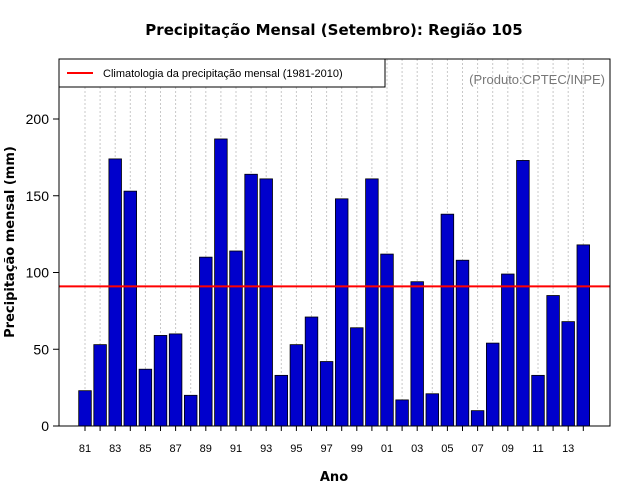 This screenshot has height=500, width=640. Describe the element at coordinates (38, 119) in the screenshot. I see `y-tick-label-200: 200` at that location.